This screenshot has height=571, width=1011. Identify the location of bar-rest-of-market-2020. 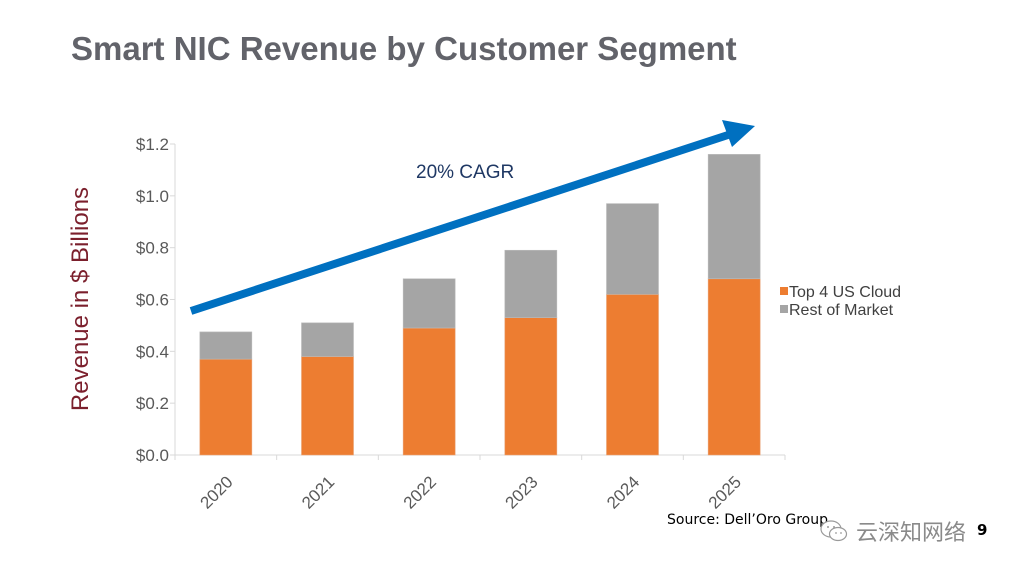
(226, 345).